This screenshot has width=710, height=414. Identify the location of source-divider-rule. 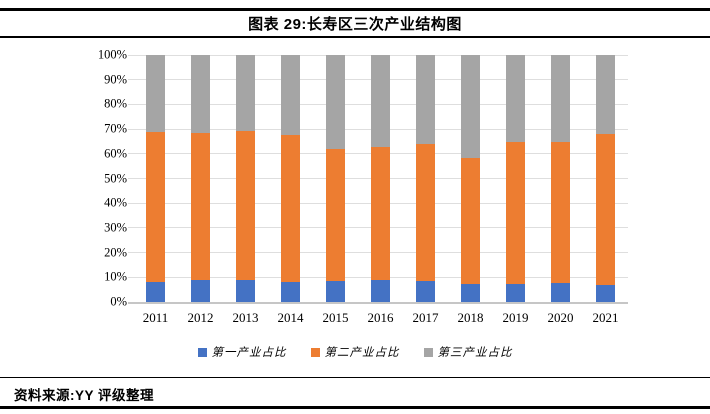
(355, 377).